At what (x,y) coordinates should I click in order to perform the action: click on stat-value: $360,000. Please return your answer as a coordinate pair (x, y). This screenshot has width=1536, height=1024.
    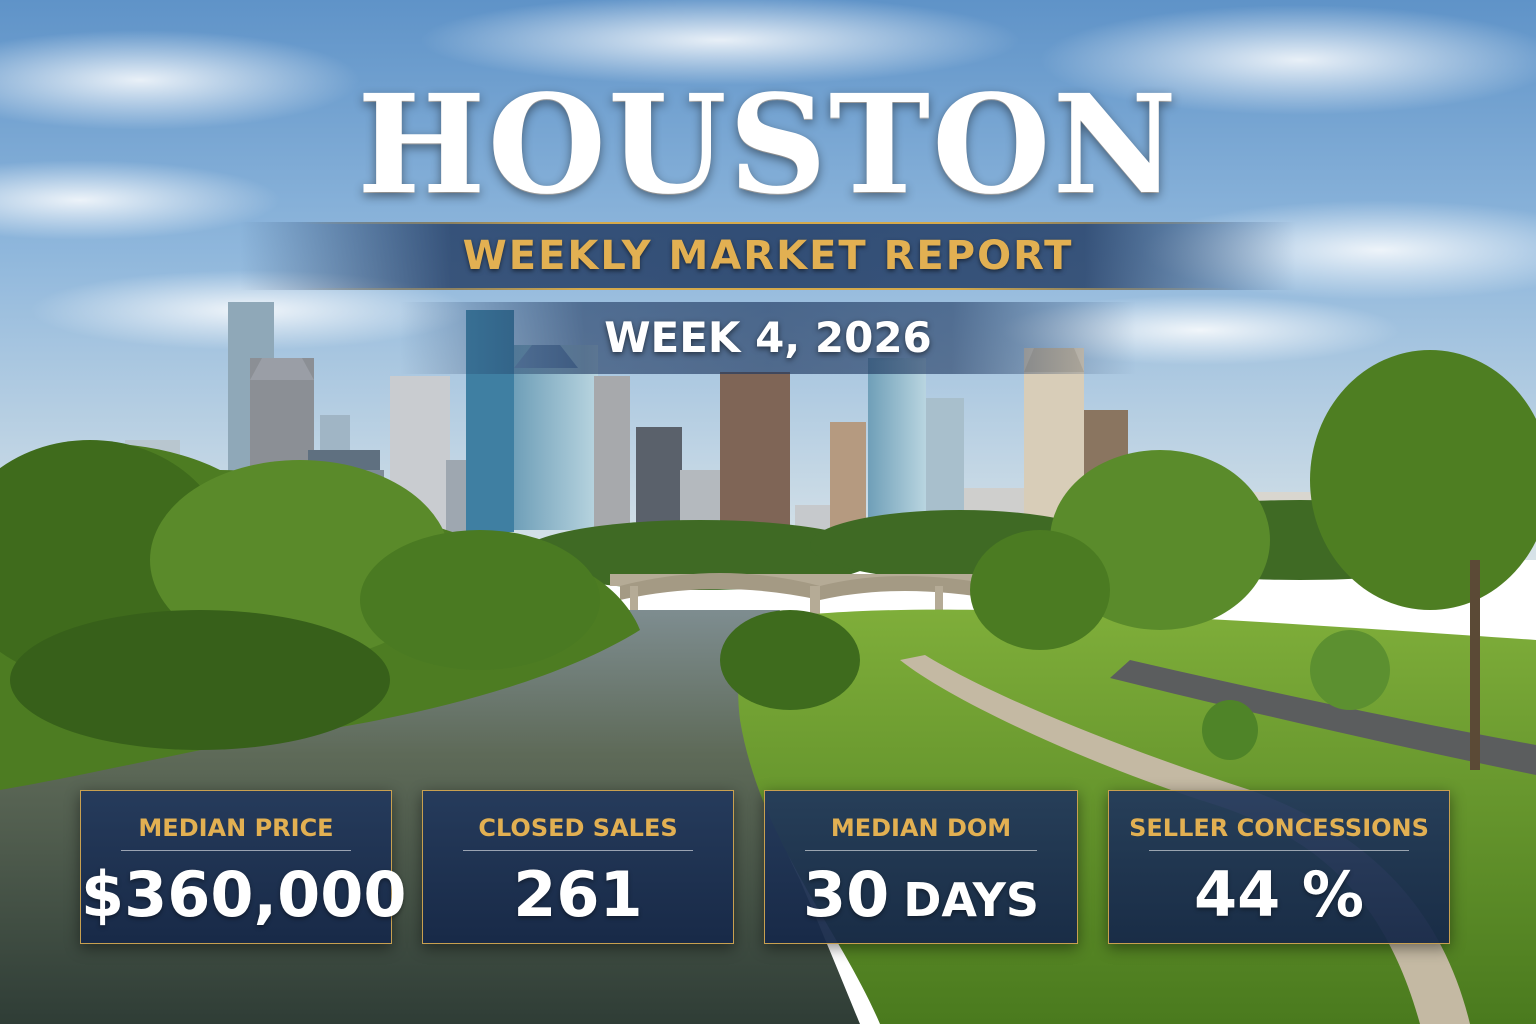
    Looking at the image, I should click on (244, 895).